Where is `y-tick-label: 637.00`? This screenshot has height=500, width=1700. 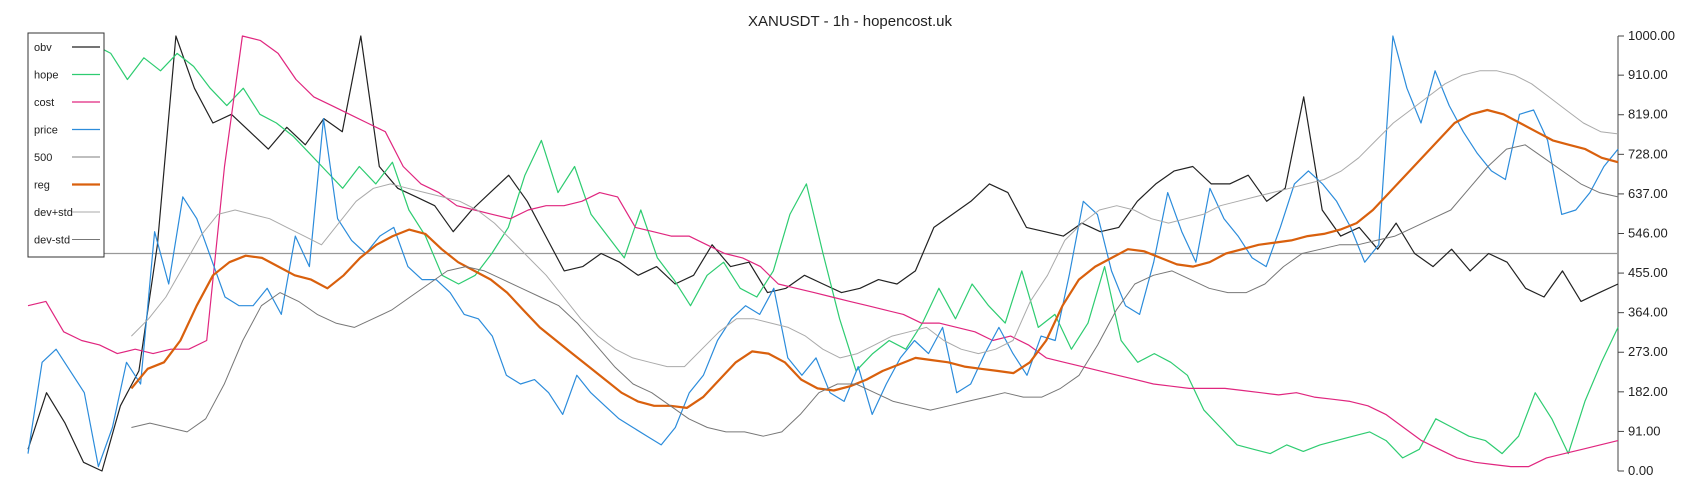 y-tick-label: 637.00 is located at coordinates (1648, 193).